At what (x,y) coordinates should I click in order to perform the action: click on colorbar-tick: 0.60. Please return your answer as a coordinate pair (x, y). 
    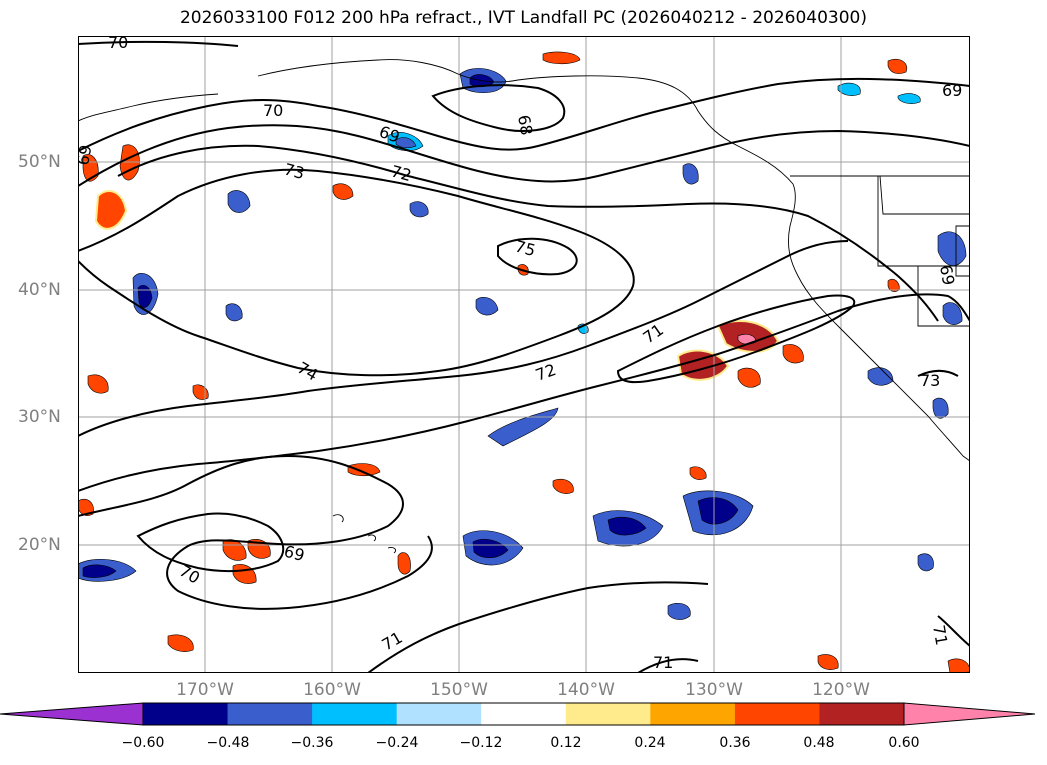
    Looking at the image, I should click on (904, 743).